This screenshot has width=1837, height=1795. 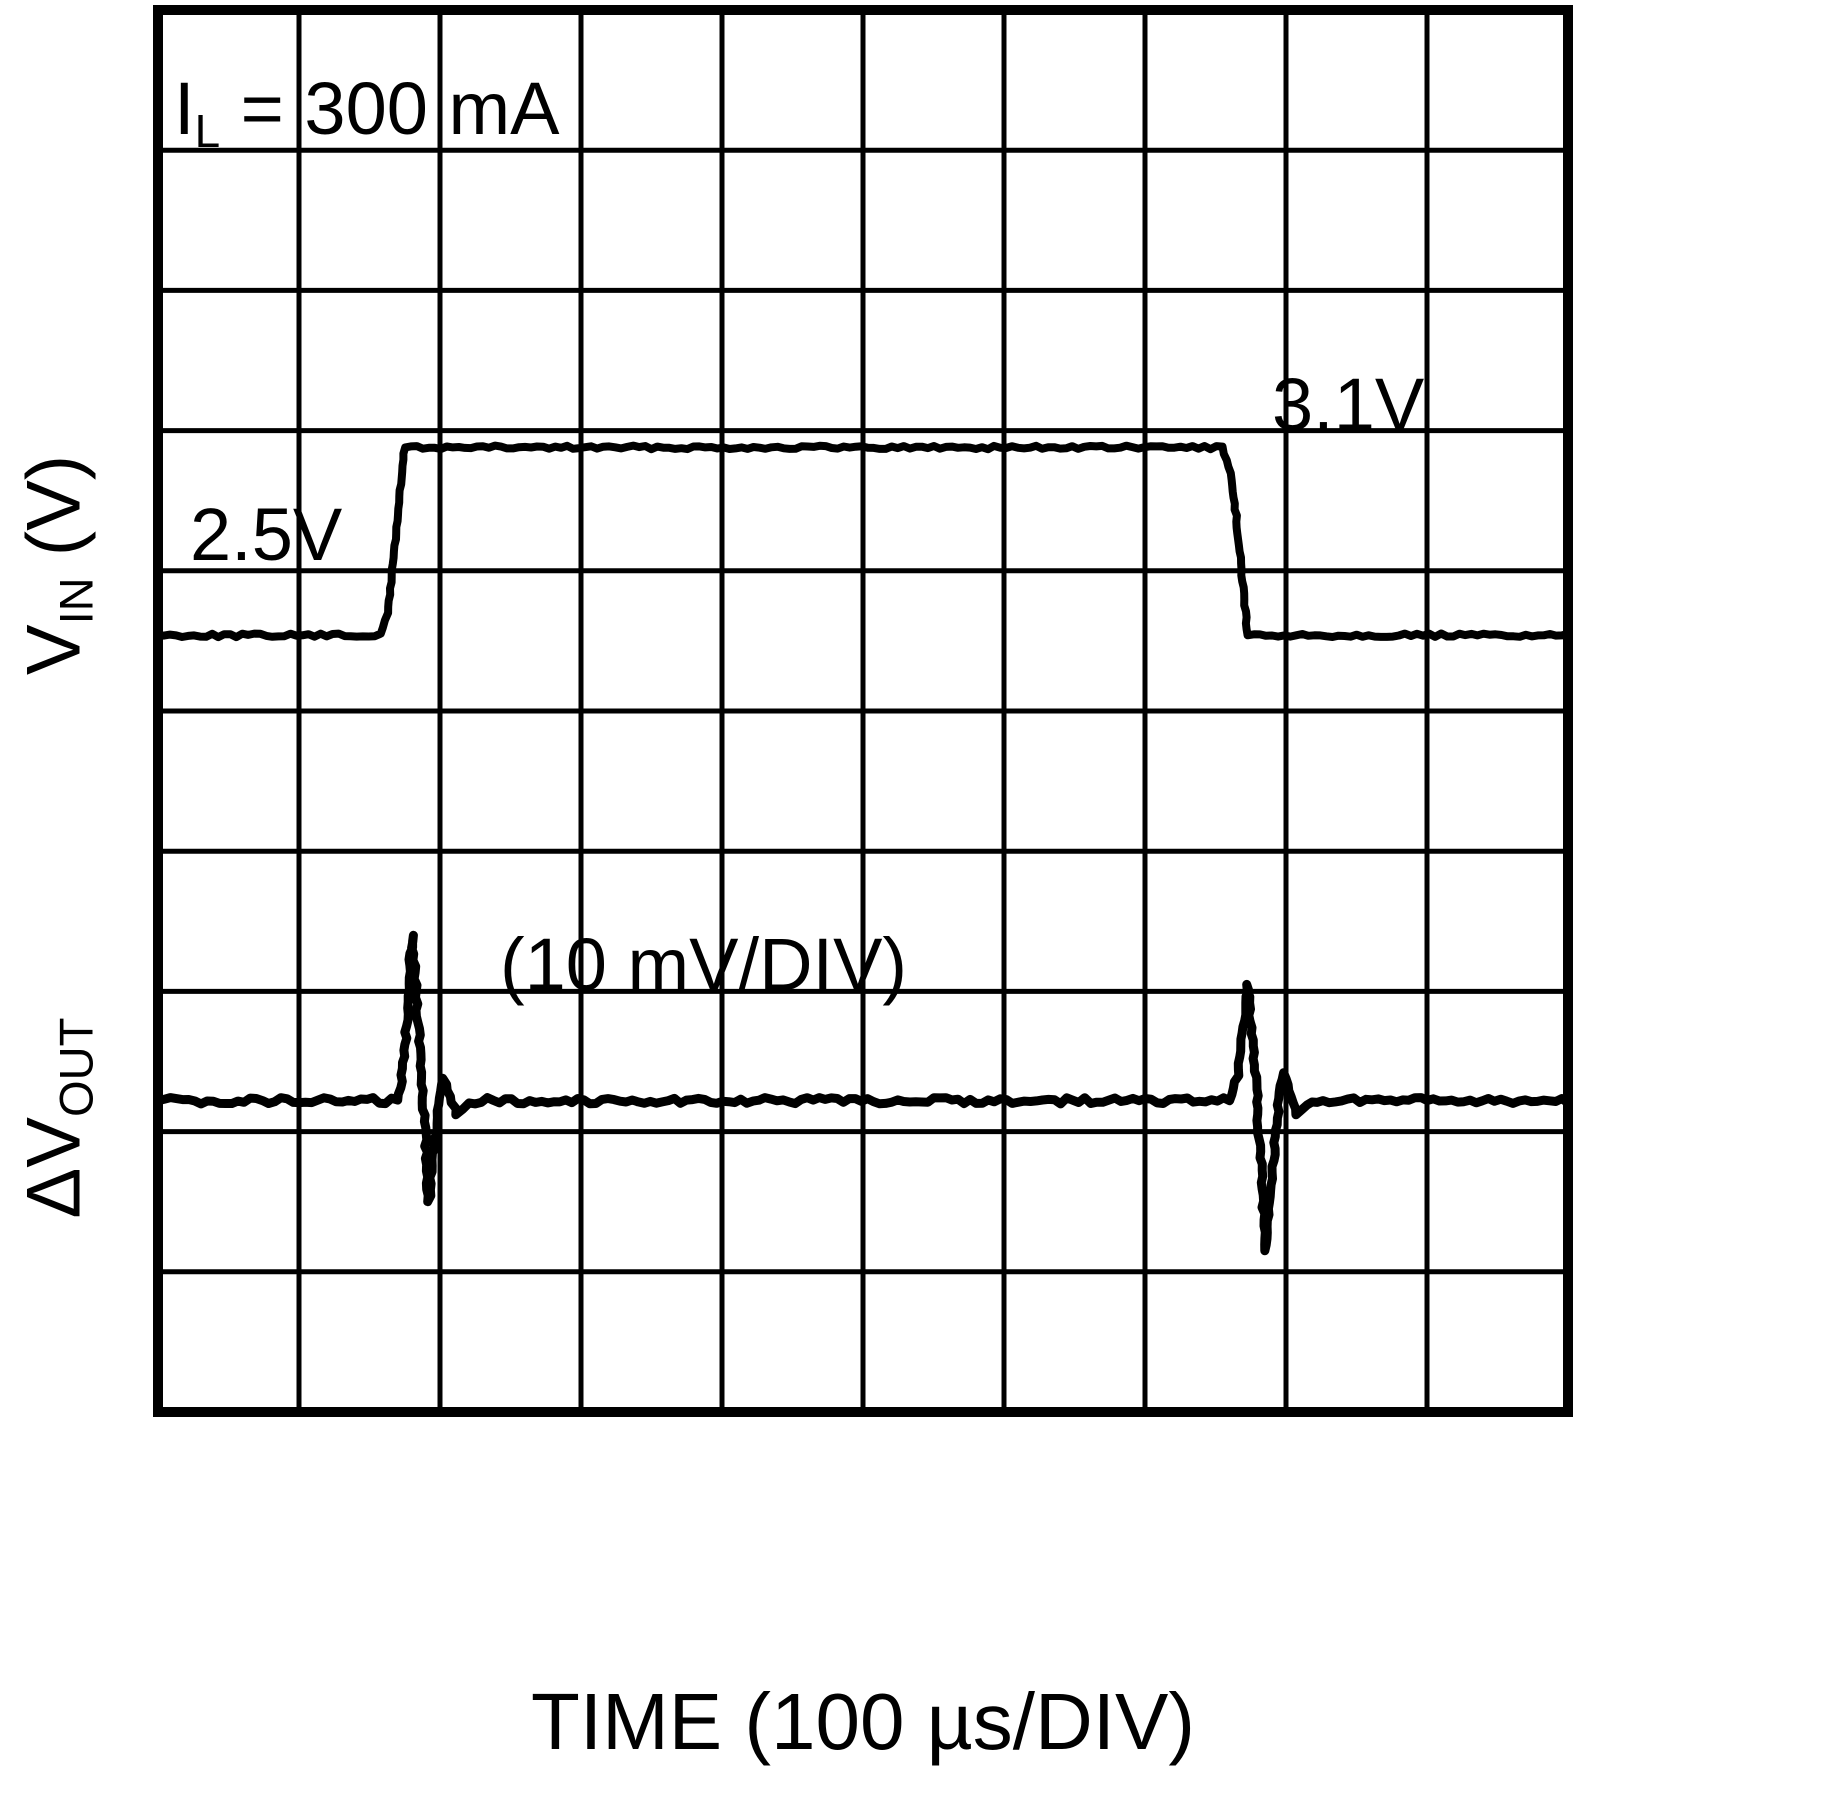 What do you see at coordinates (266, 534) in the screenshot?
I see `low-level-annotation: 2.5V` at bounding box center [266, 534].